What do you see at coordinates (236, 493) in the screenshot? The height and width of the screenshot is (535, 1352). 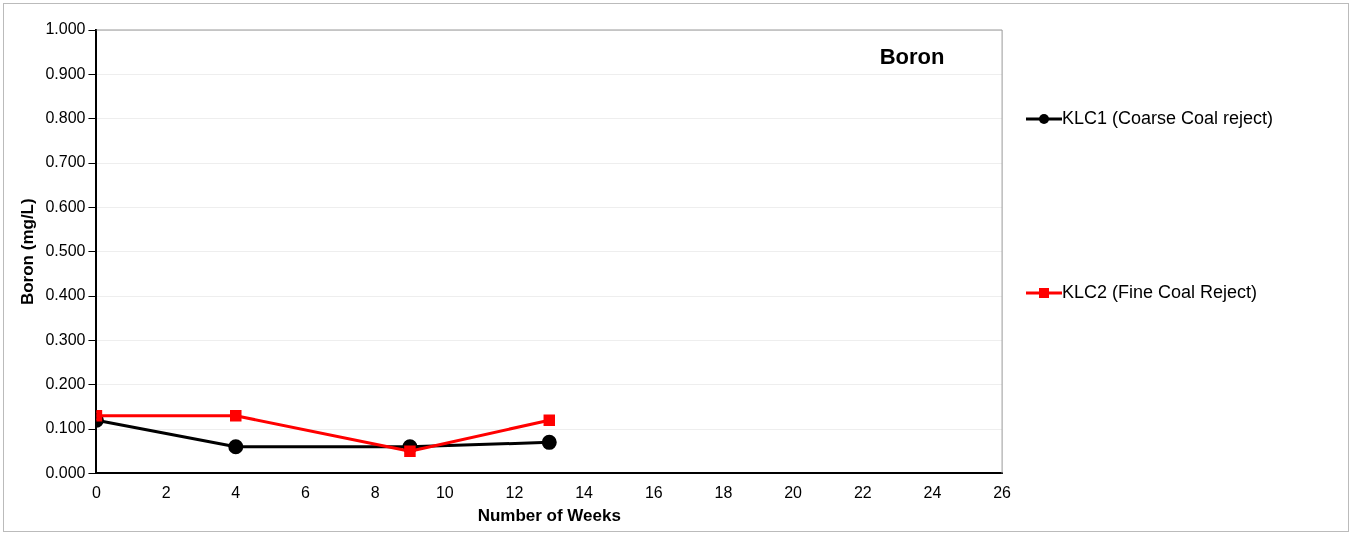 I see `x-tick-label: 4` at bounding box center [236, 493].